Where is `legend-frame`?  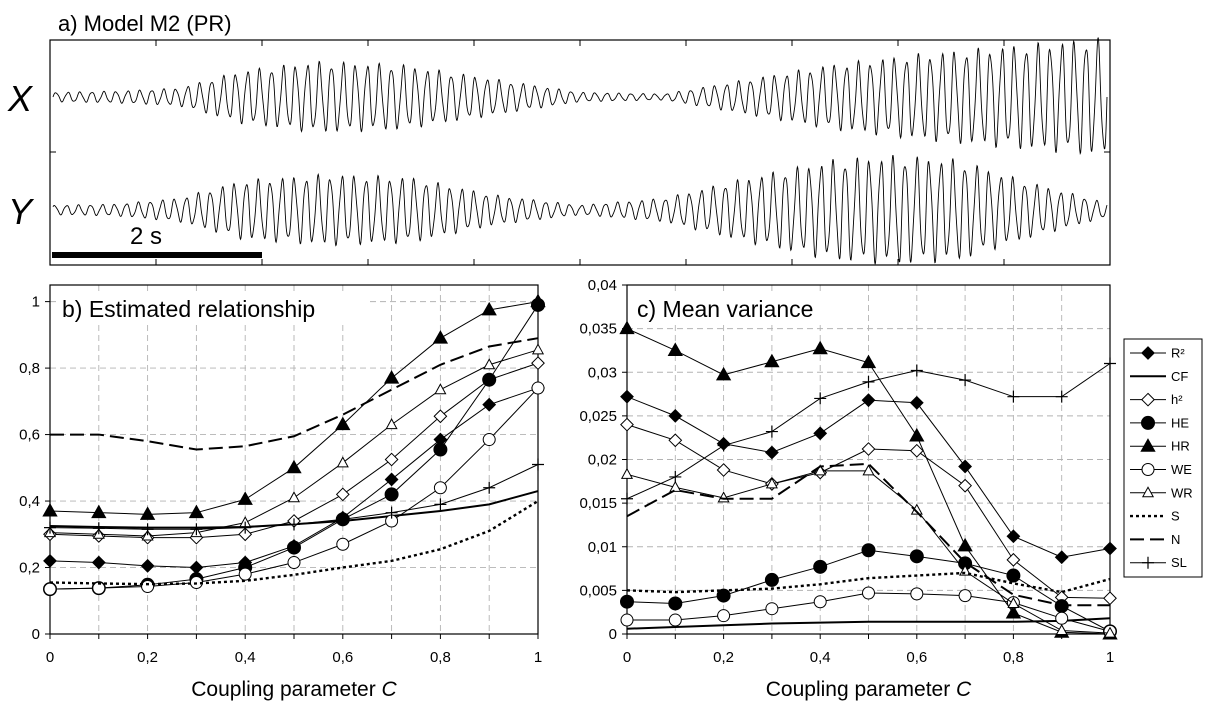
legend-frame is located at coordinates (1163, 458).